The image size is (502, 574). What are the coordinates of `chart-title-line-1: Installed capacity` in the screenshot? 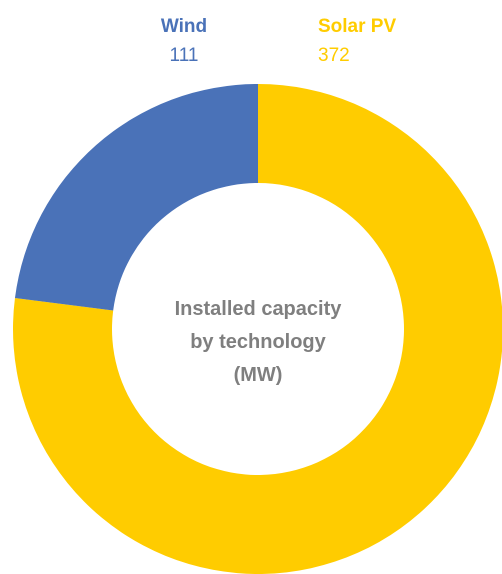 It's located at (259, 309).